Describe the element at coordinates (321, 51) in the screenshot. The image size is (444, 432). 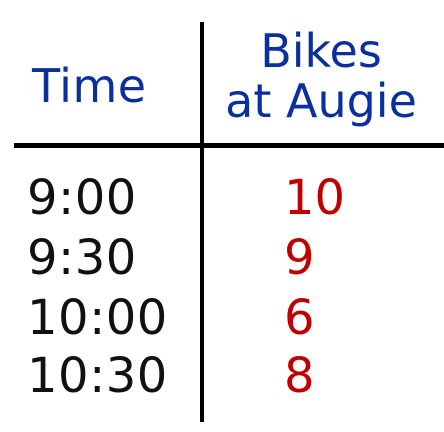
I see `bikes-header-line-1: Bikes` at that location.